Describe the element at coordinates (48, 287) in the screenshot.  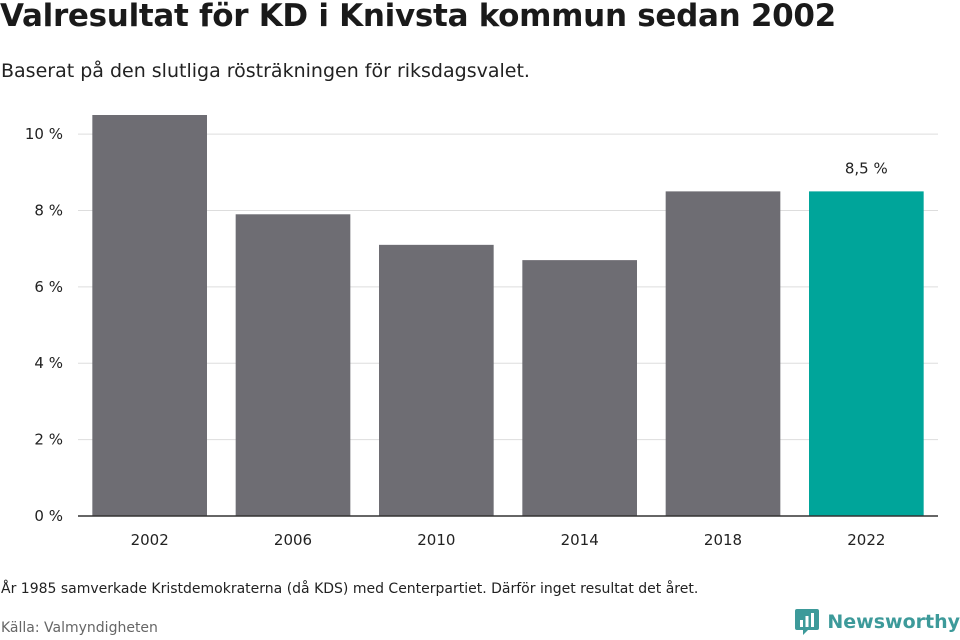
I see `y-tick-label: 6 %` at that location.